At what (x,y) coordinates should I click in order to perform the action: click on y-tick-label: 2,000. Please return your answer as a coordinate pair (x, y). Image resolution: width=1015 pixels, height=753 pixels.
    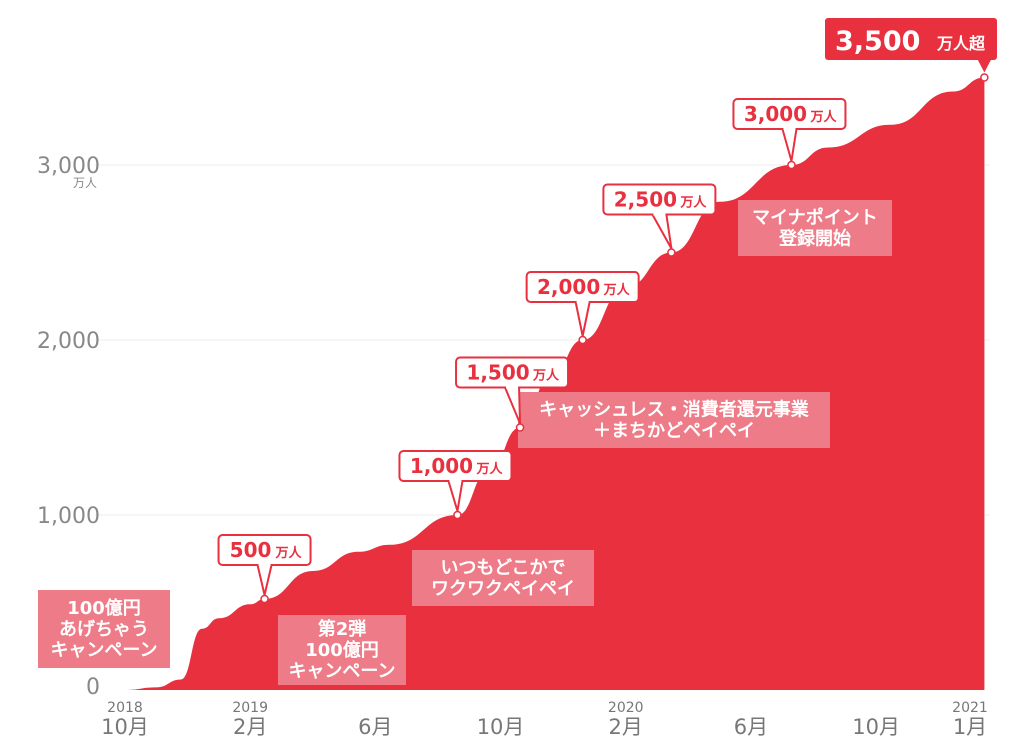
    Looking at the image, I should click on (68, 341).